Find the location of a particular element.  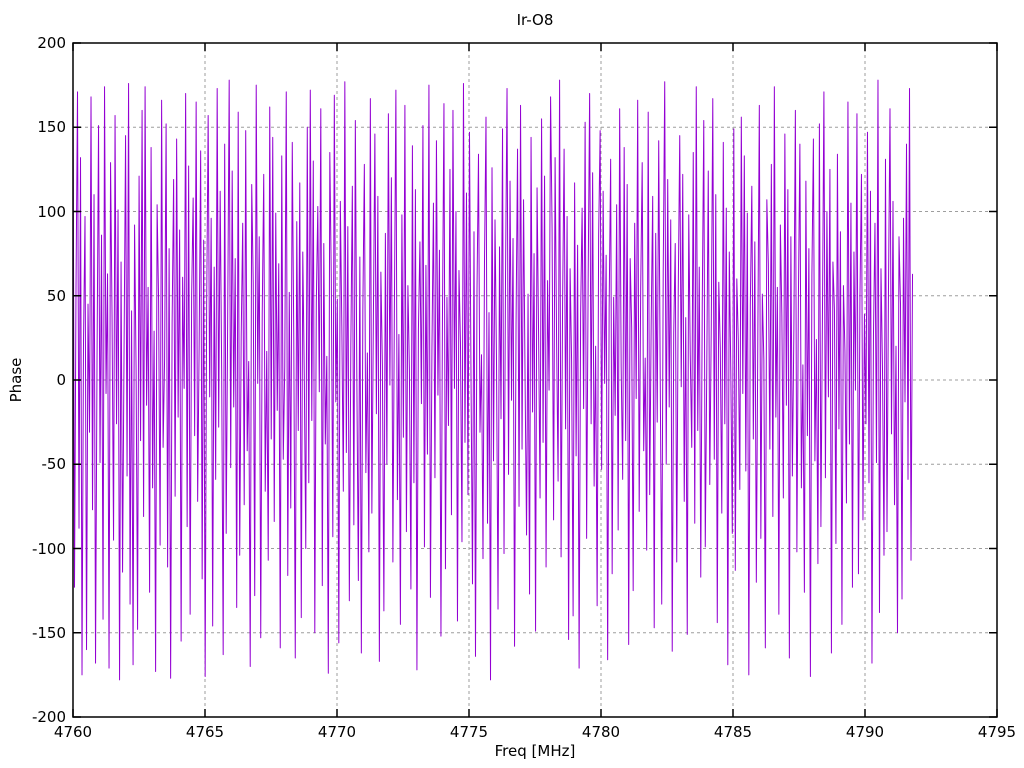

x-tick-label: 4795 is located at coordinates (997, 732).